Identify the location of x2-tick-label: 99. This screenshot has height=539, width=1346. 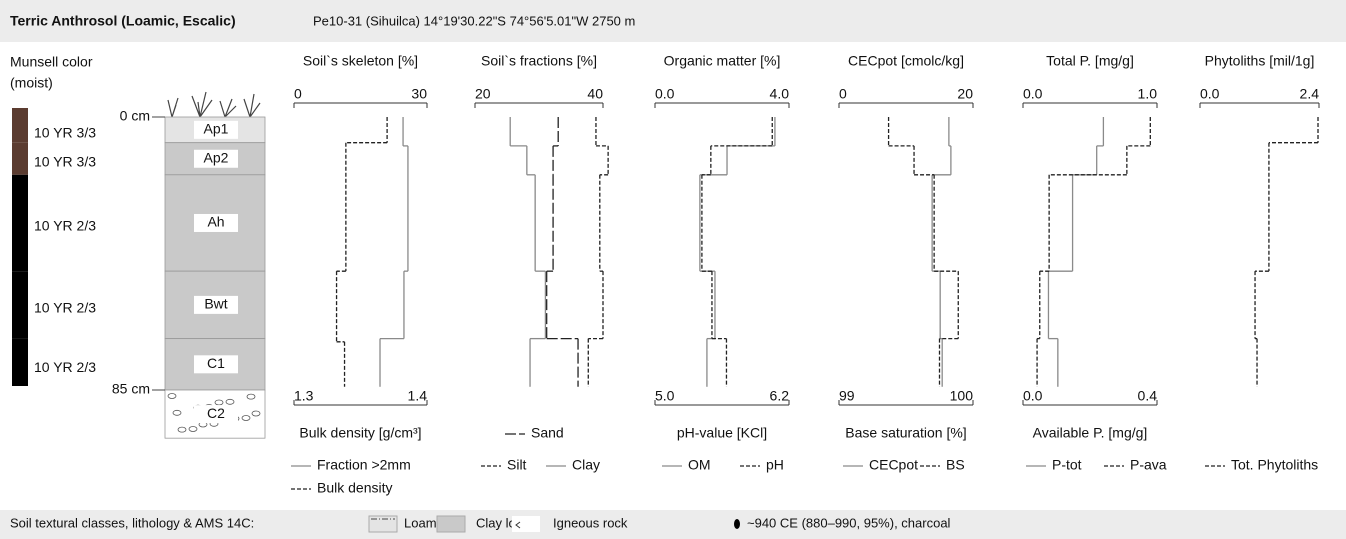
(847, 396).